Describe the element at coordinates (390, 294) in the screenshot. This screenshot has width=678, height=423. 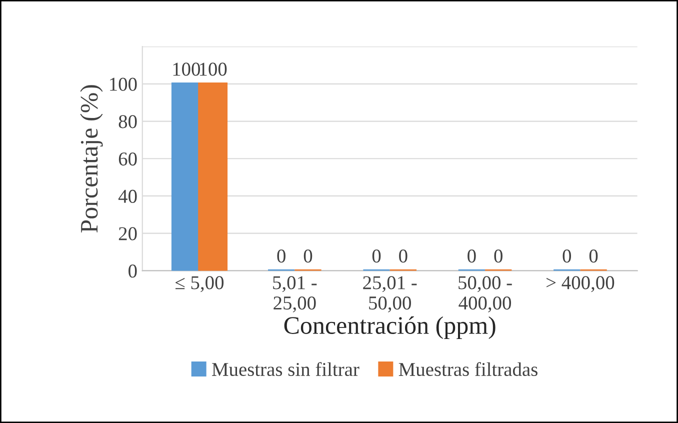
I see `x-tick-label: 25,01 - 50,00` at that location.